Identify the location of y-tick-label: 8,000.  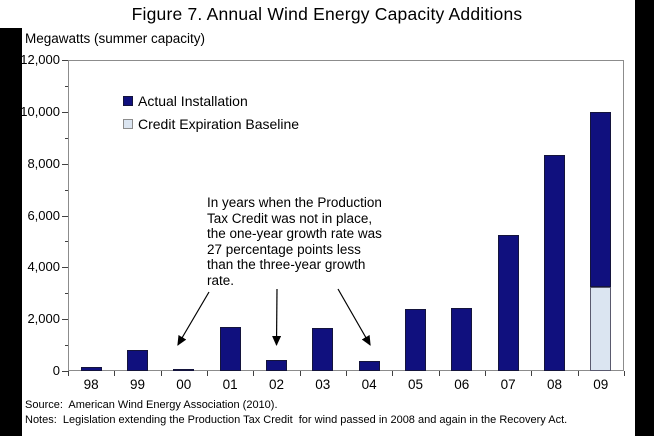
(43, 163).